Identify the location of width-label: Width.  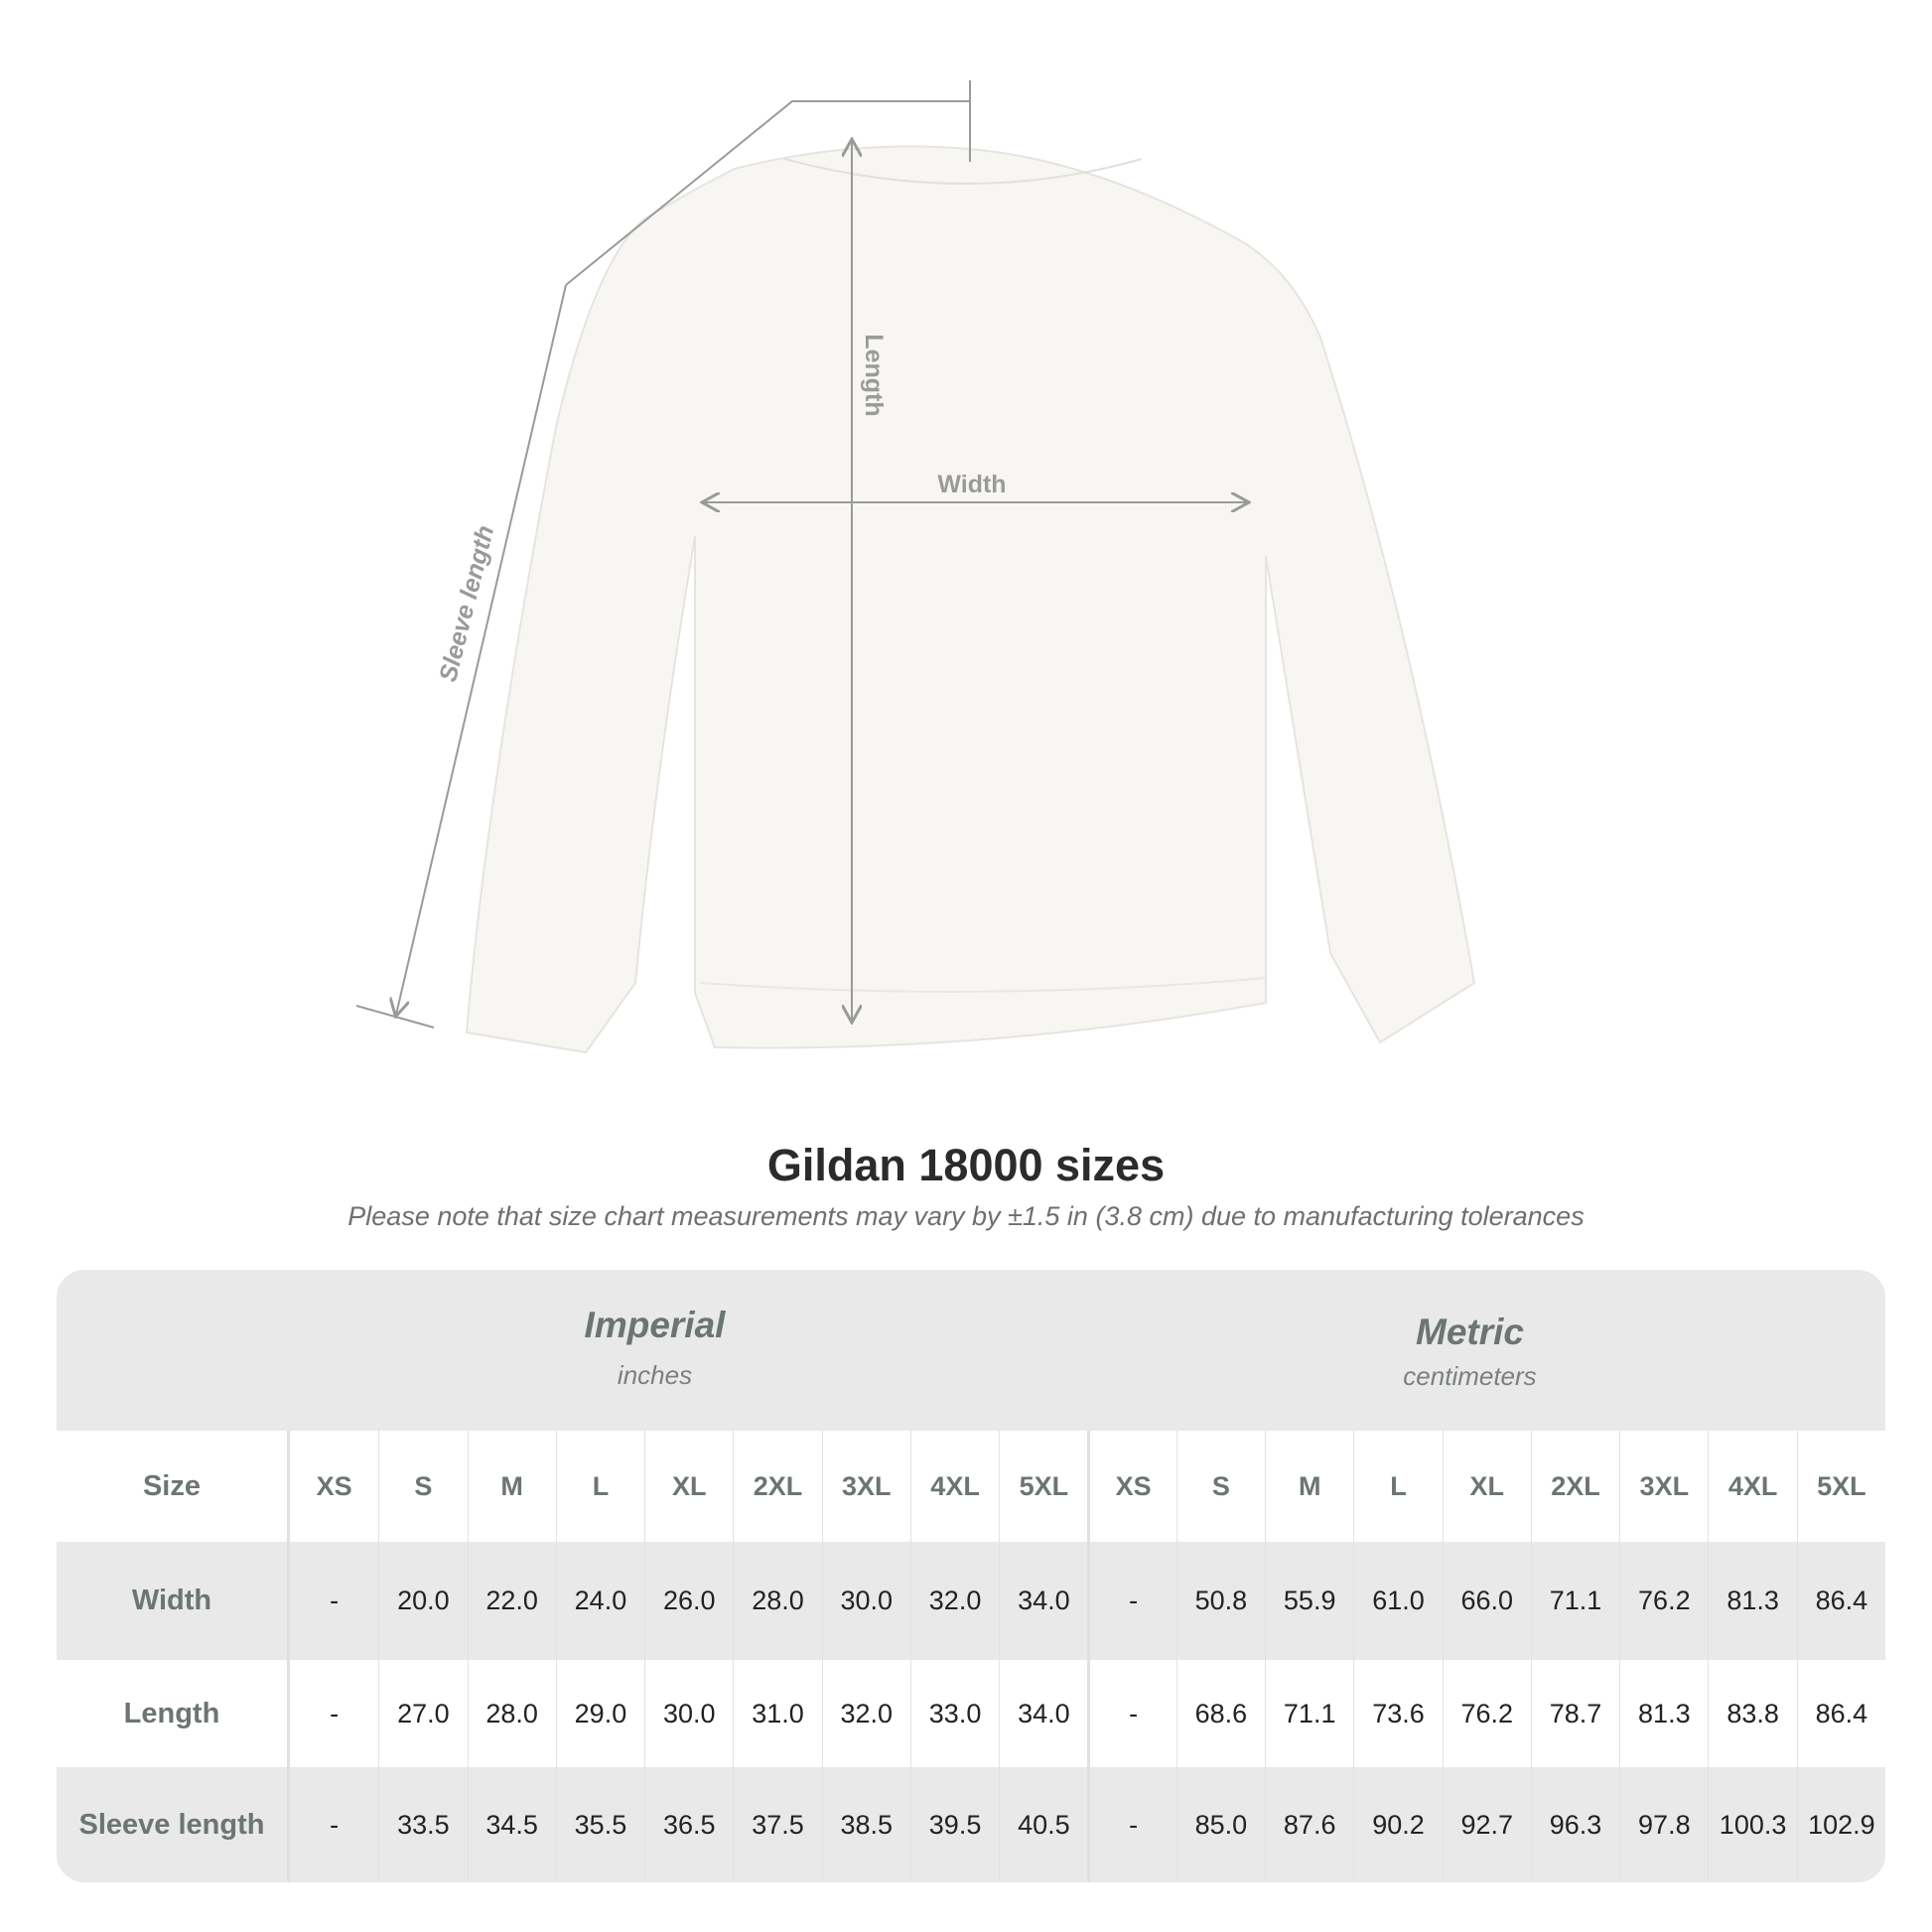
(971, 485).